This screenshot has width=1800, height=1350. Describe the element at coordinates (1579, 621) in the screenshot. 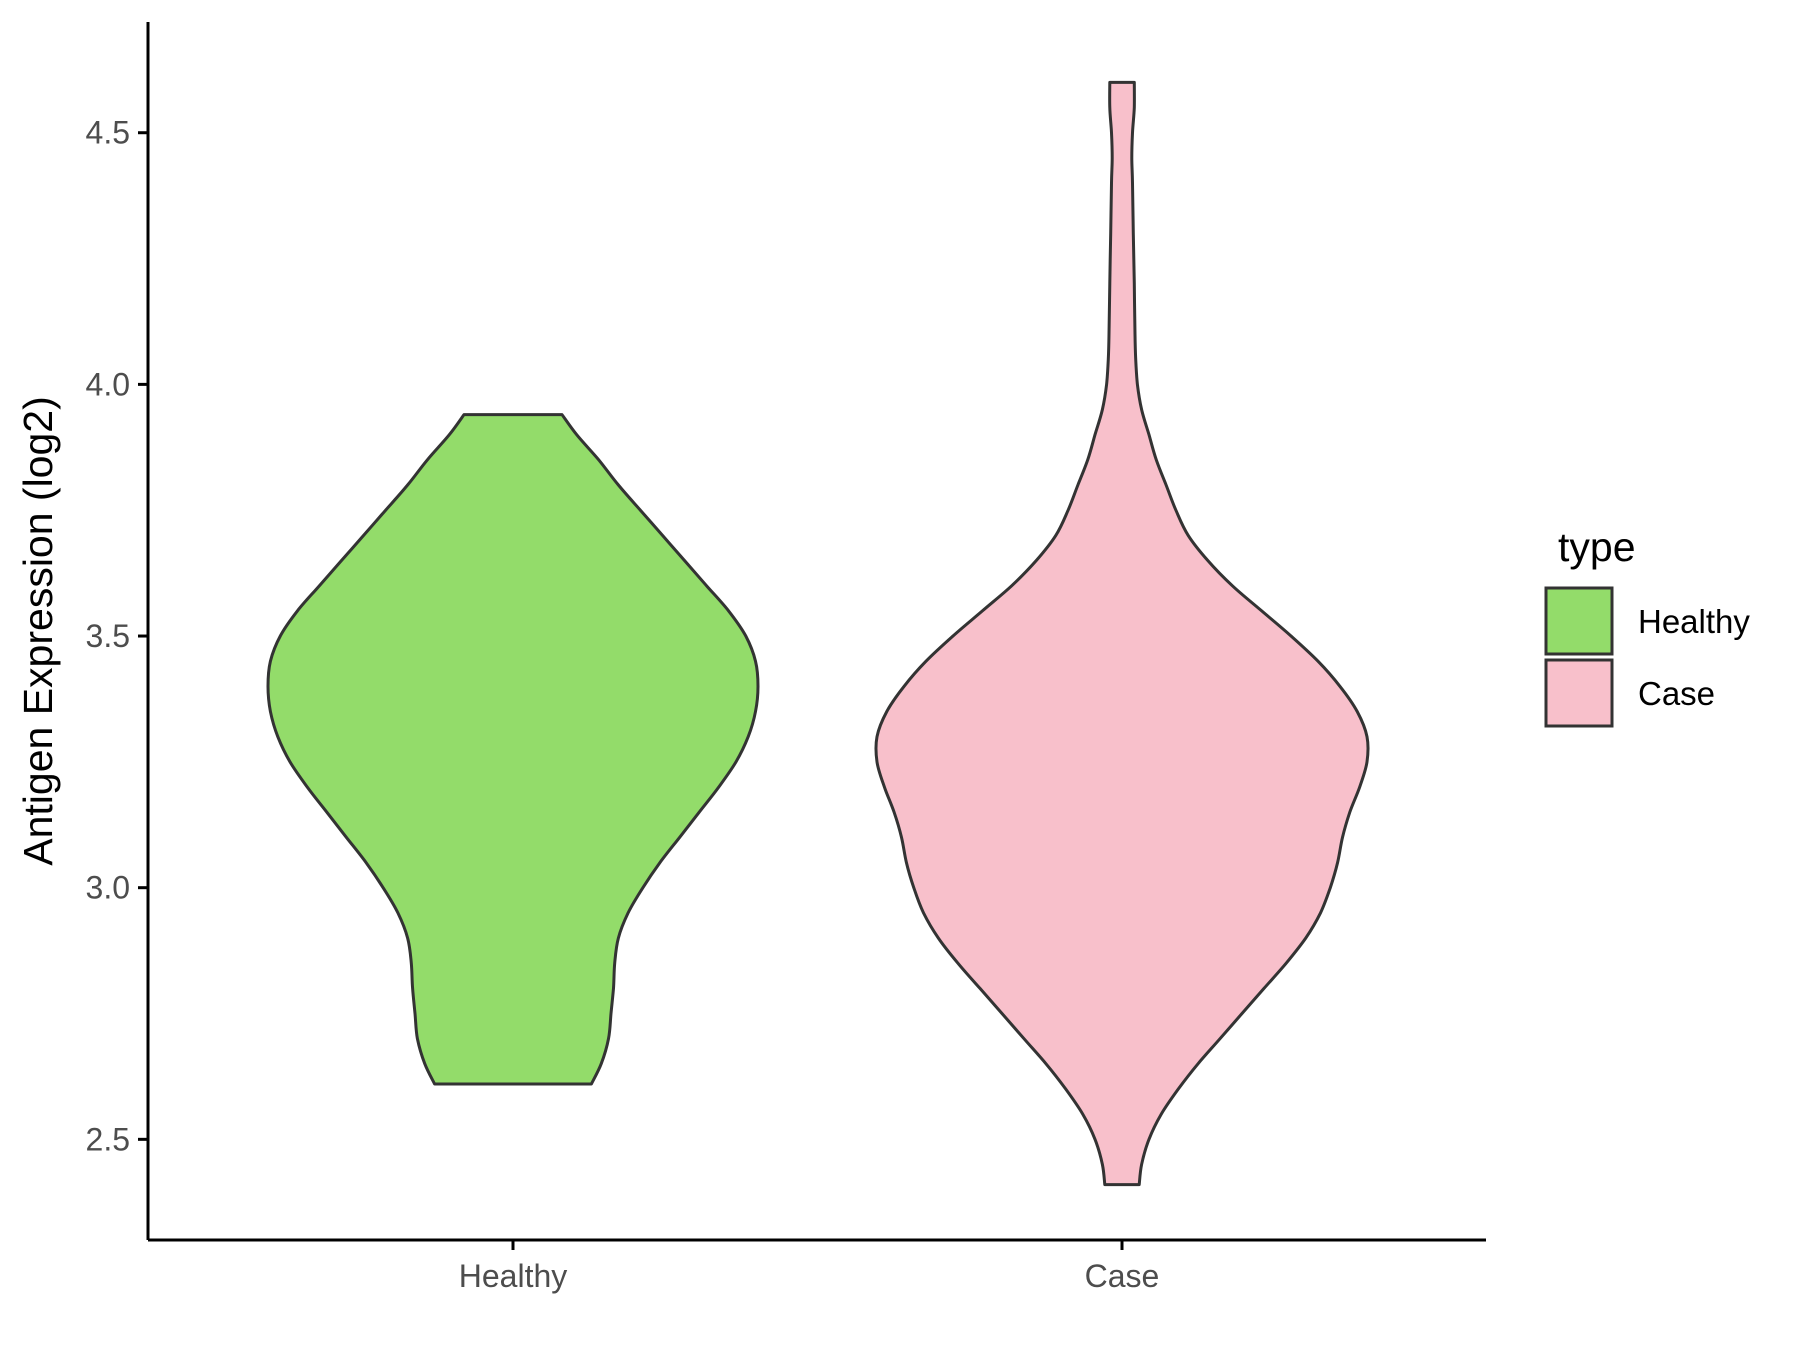

I see `legend-key-healthy` at that location.